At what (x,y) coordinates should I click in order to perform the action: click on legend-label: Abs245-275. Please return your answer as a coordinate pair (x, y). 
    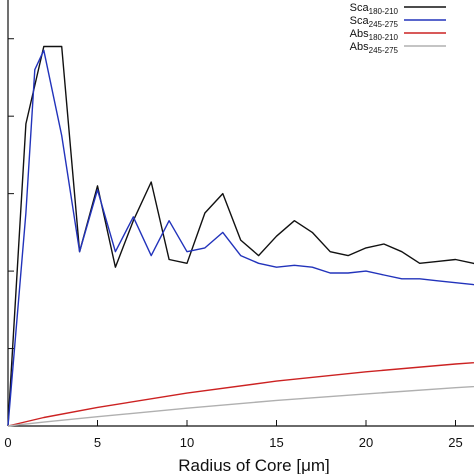
    Looking at the image, I should click on (374, 48).